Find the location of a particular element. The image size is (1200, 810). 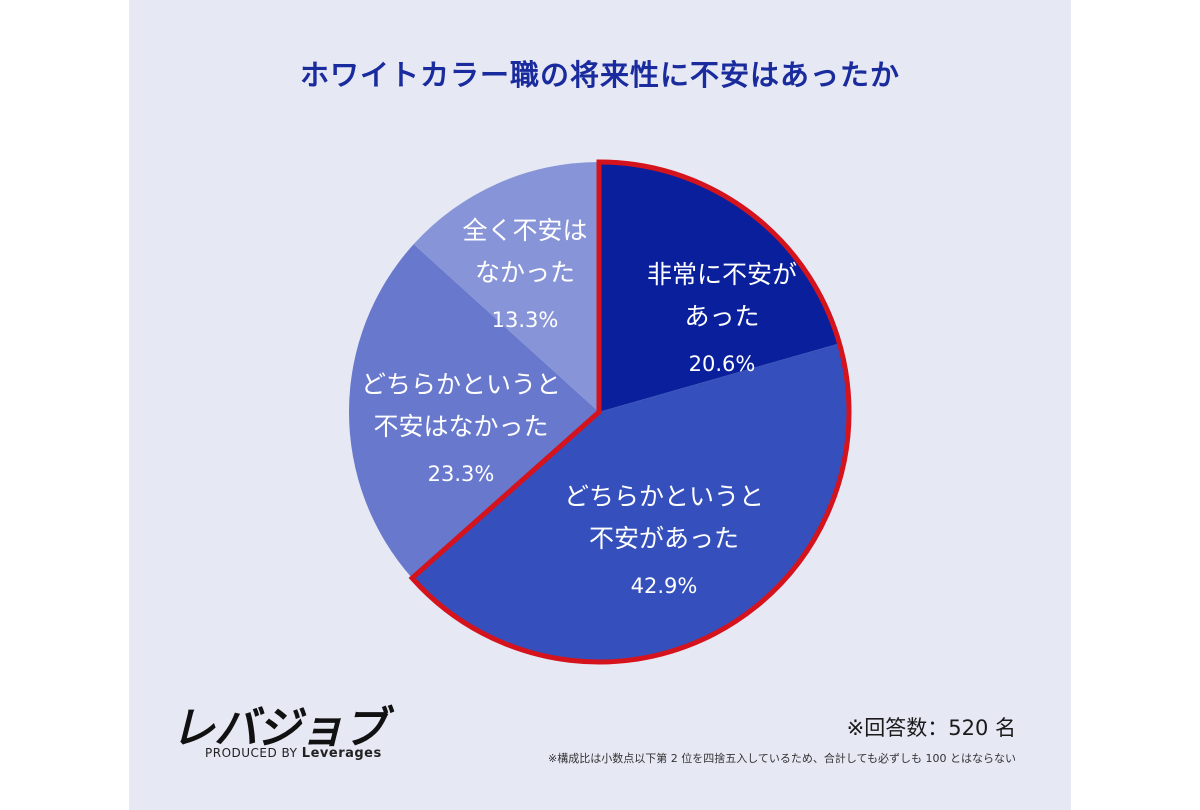

slice-percent-0: 20.6% is located at coordinates (722, 364).